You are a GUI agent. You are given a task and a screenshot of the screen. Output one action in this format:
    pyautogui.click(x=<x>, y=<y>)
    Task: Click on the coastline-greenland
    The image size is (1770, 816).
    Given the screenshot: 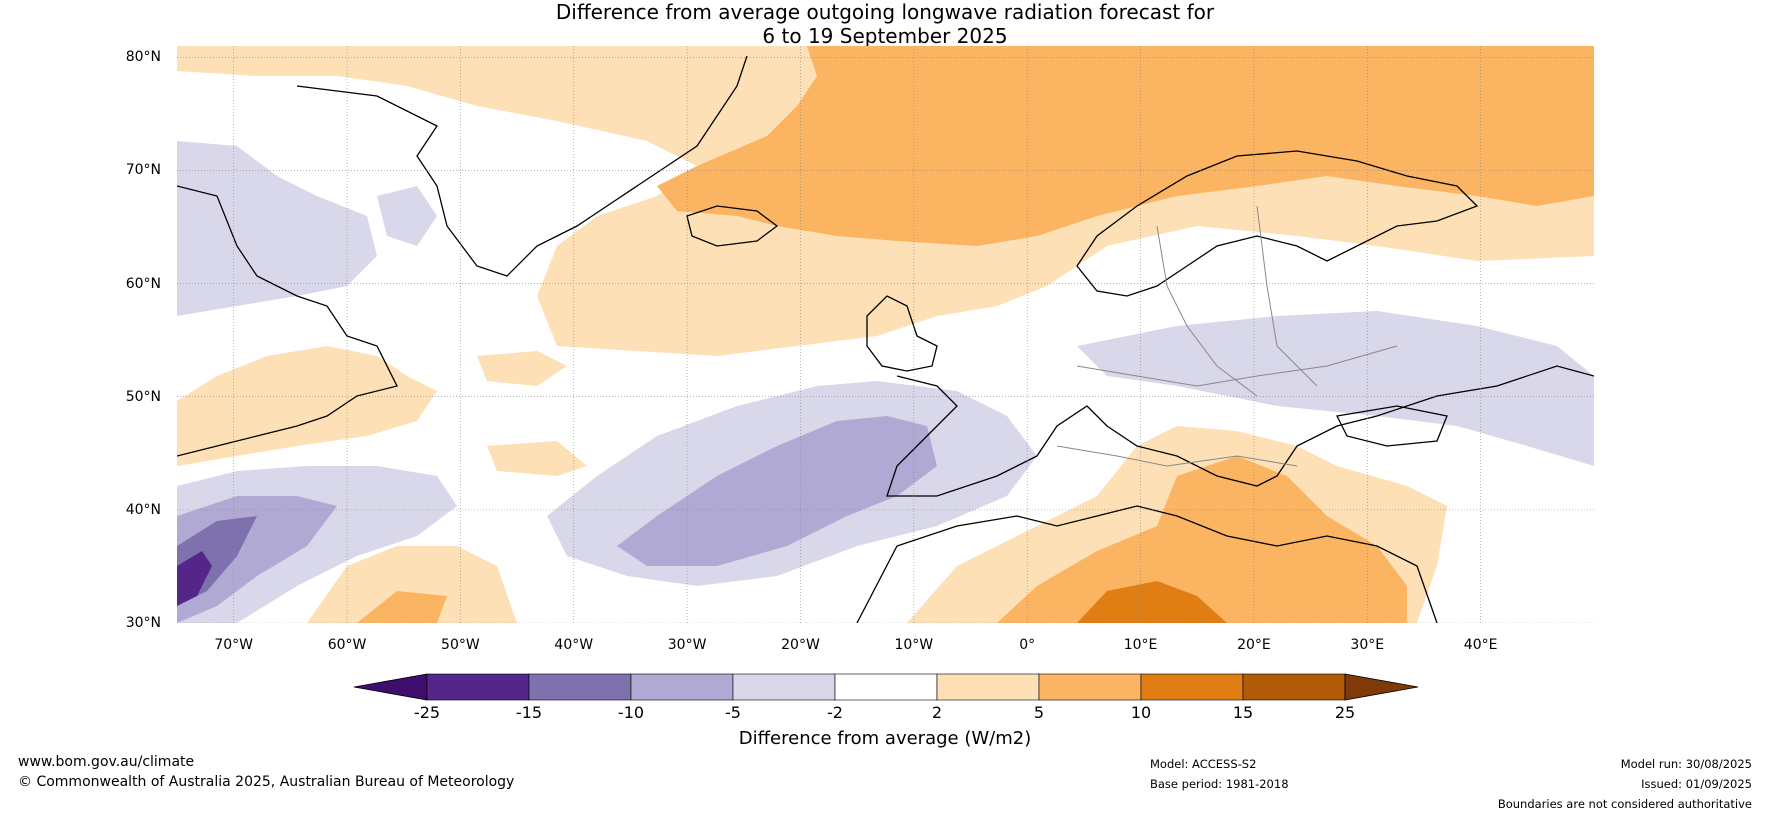 What is the action you would take?
    pyautogui.click(x=522, y=166)
    